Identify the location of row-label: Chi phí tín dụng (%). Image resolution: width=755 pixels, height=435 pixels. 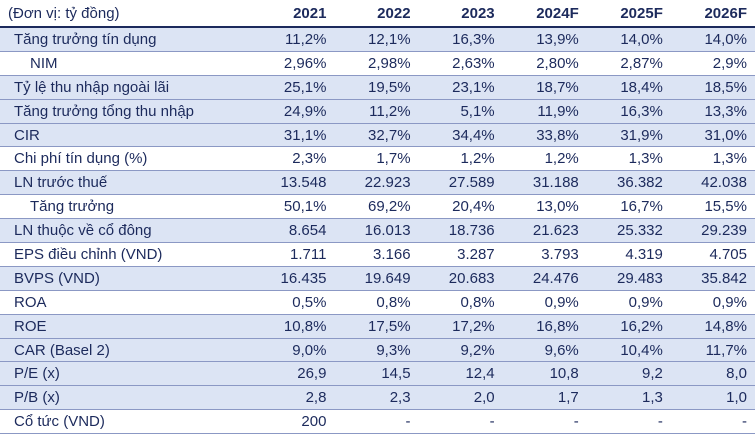
(125, 159).